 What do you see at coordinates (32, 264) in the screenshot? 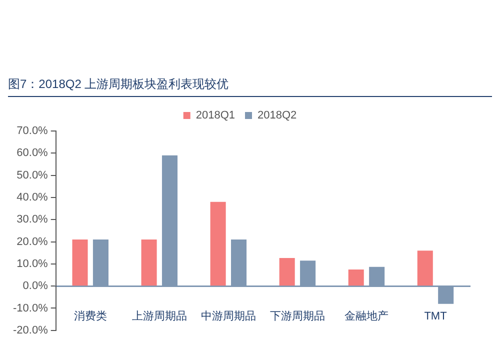
I see `y-tick-label: 10.0%` at bounding box center [32, 264].